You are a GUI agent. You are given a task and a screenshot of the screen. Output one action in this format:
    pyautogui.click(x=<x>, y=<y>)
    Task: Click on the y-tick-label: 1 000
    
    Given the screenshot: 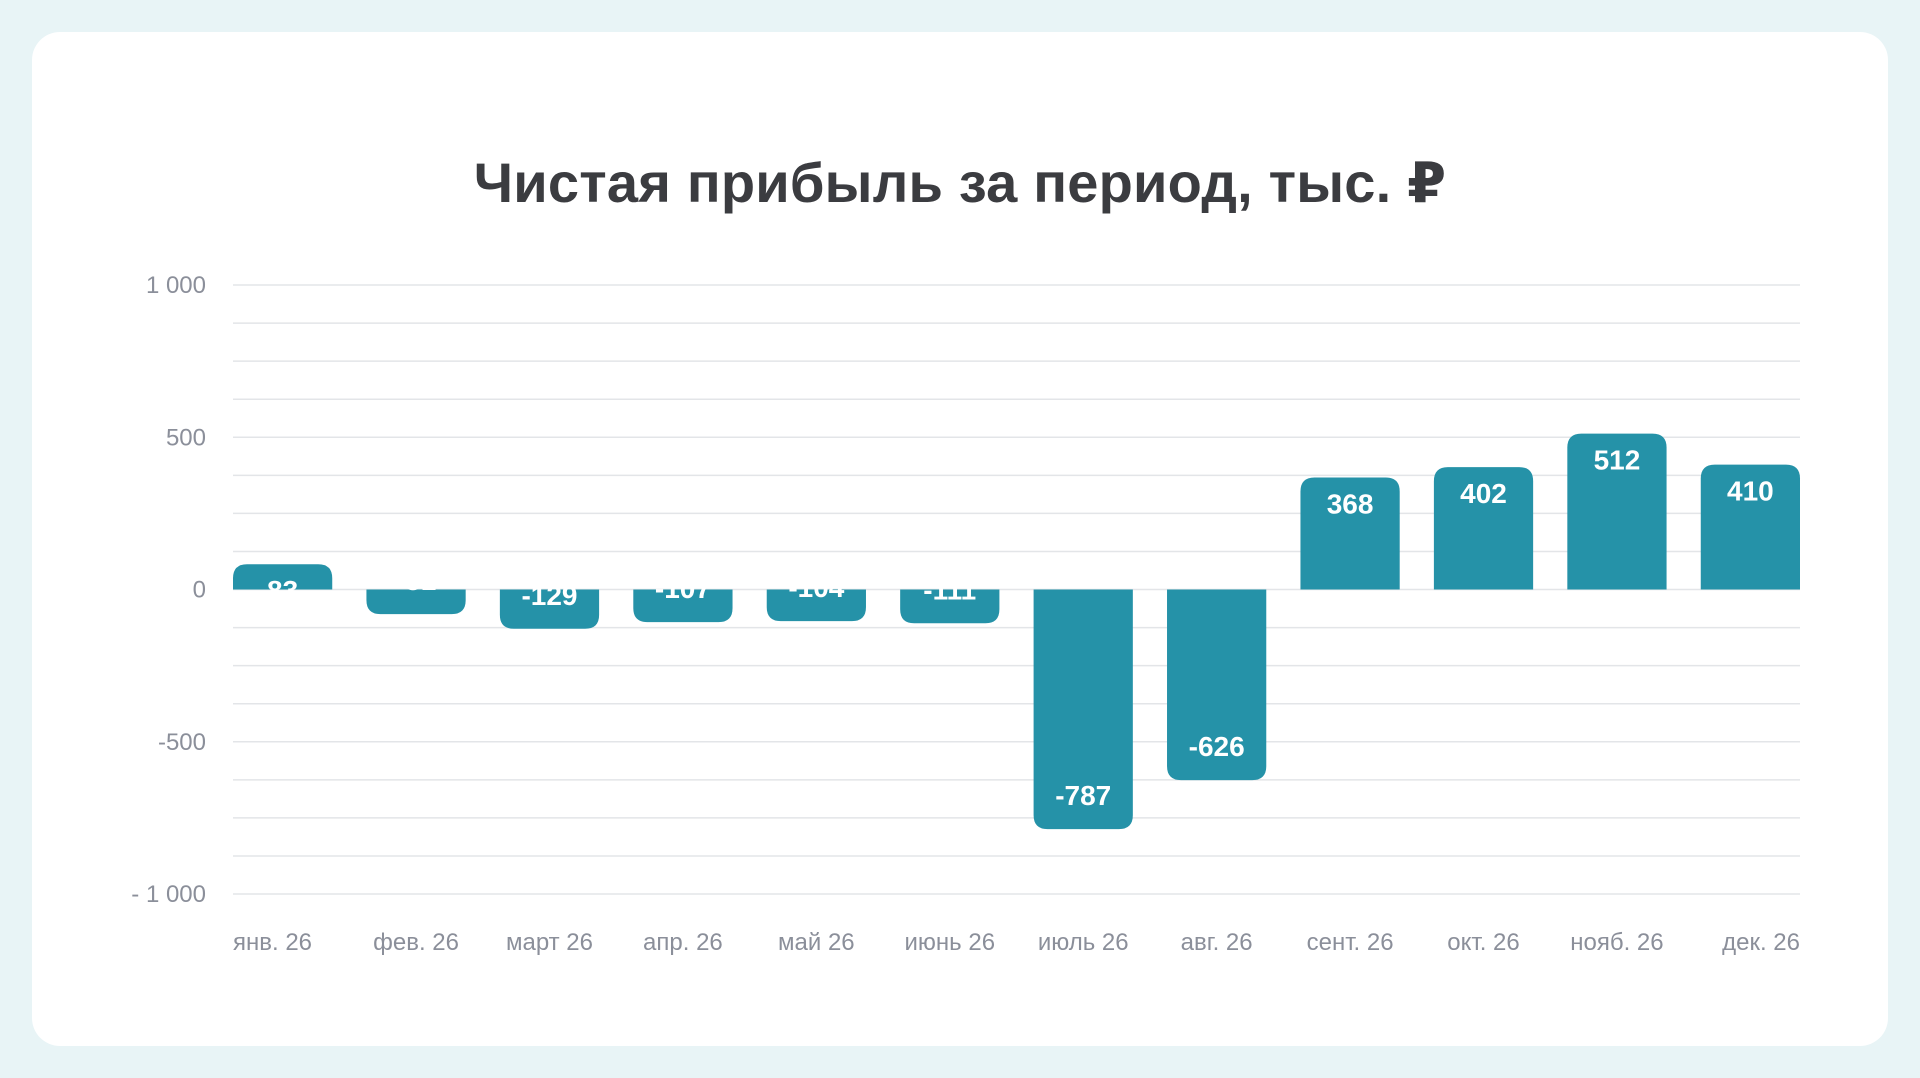 What is the action you would take?
    pyautogui.click(x=176, y=285)
    